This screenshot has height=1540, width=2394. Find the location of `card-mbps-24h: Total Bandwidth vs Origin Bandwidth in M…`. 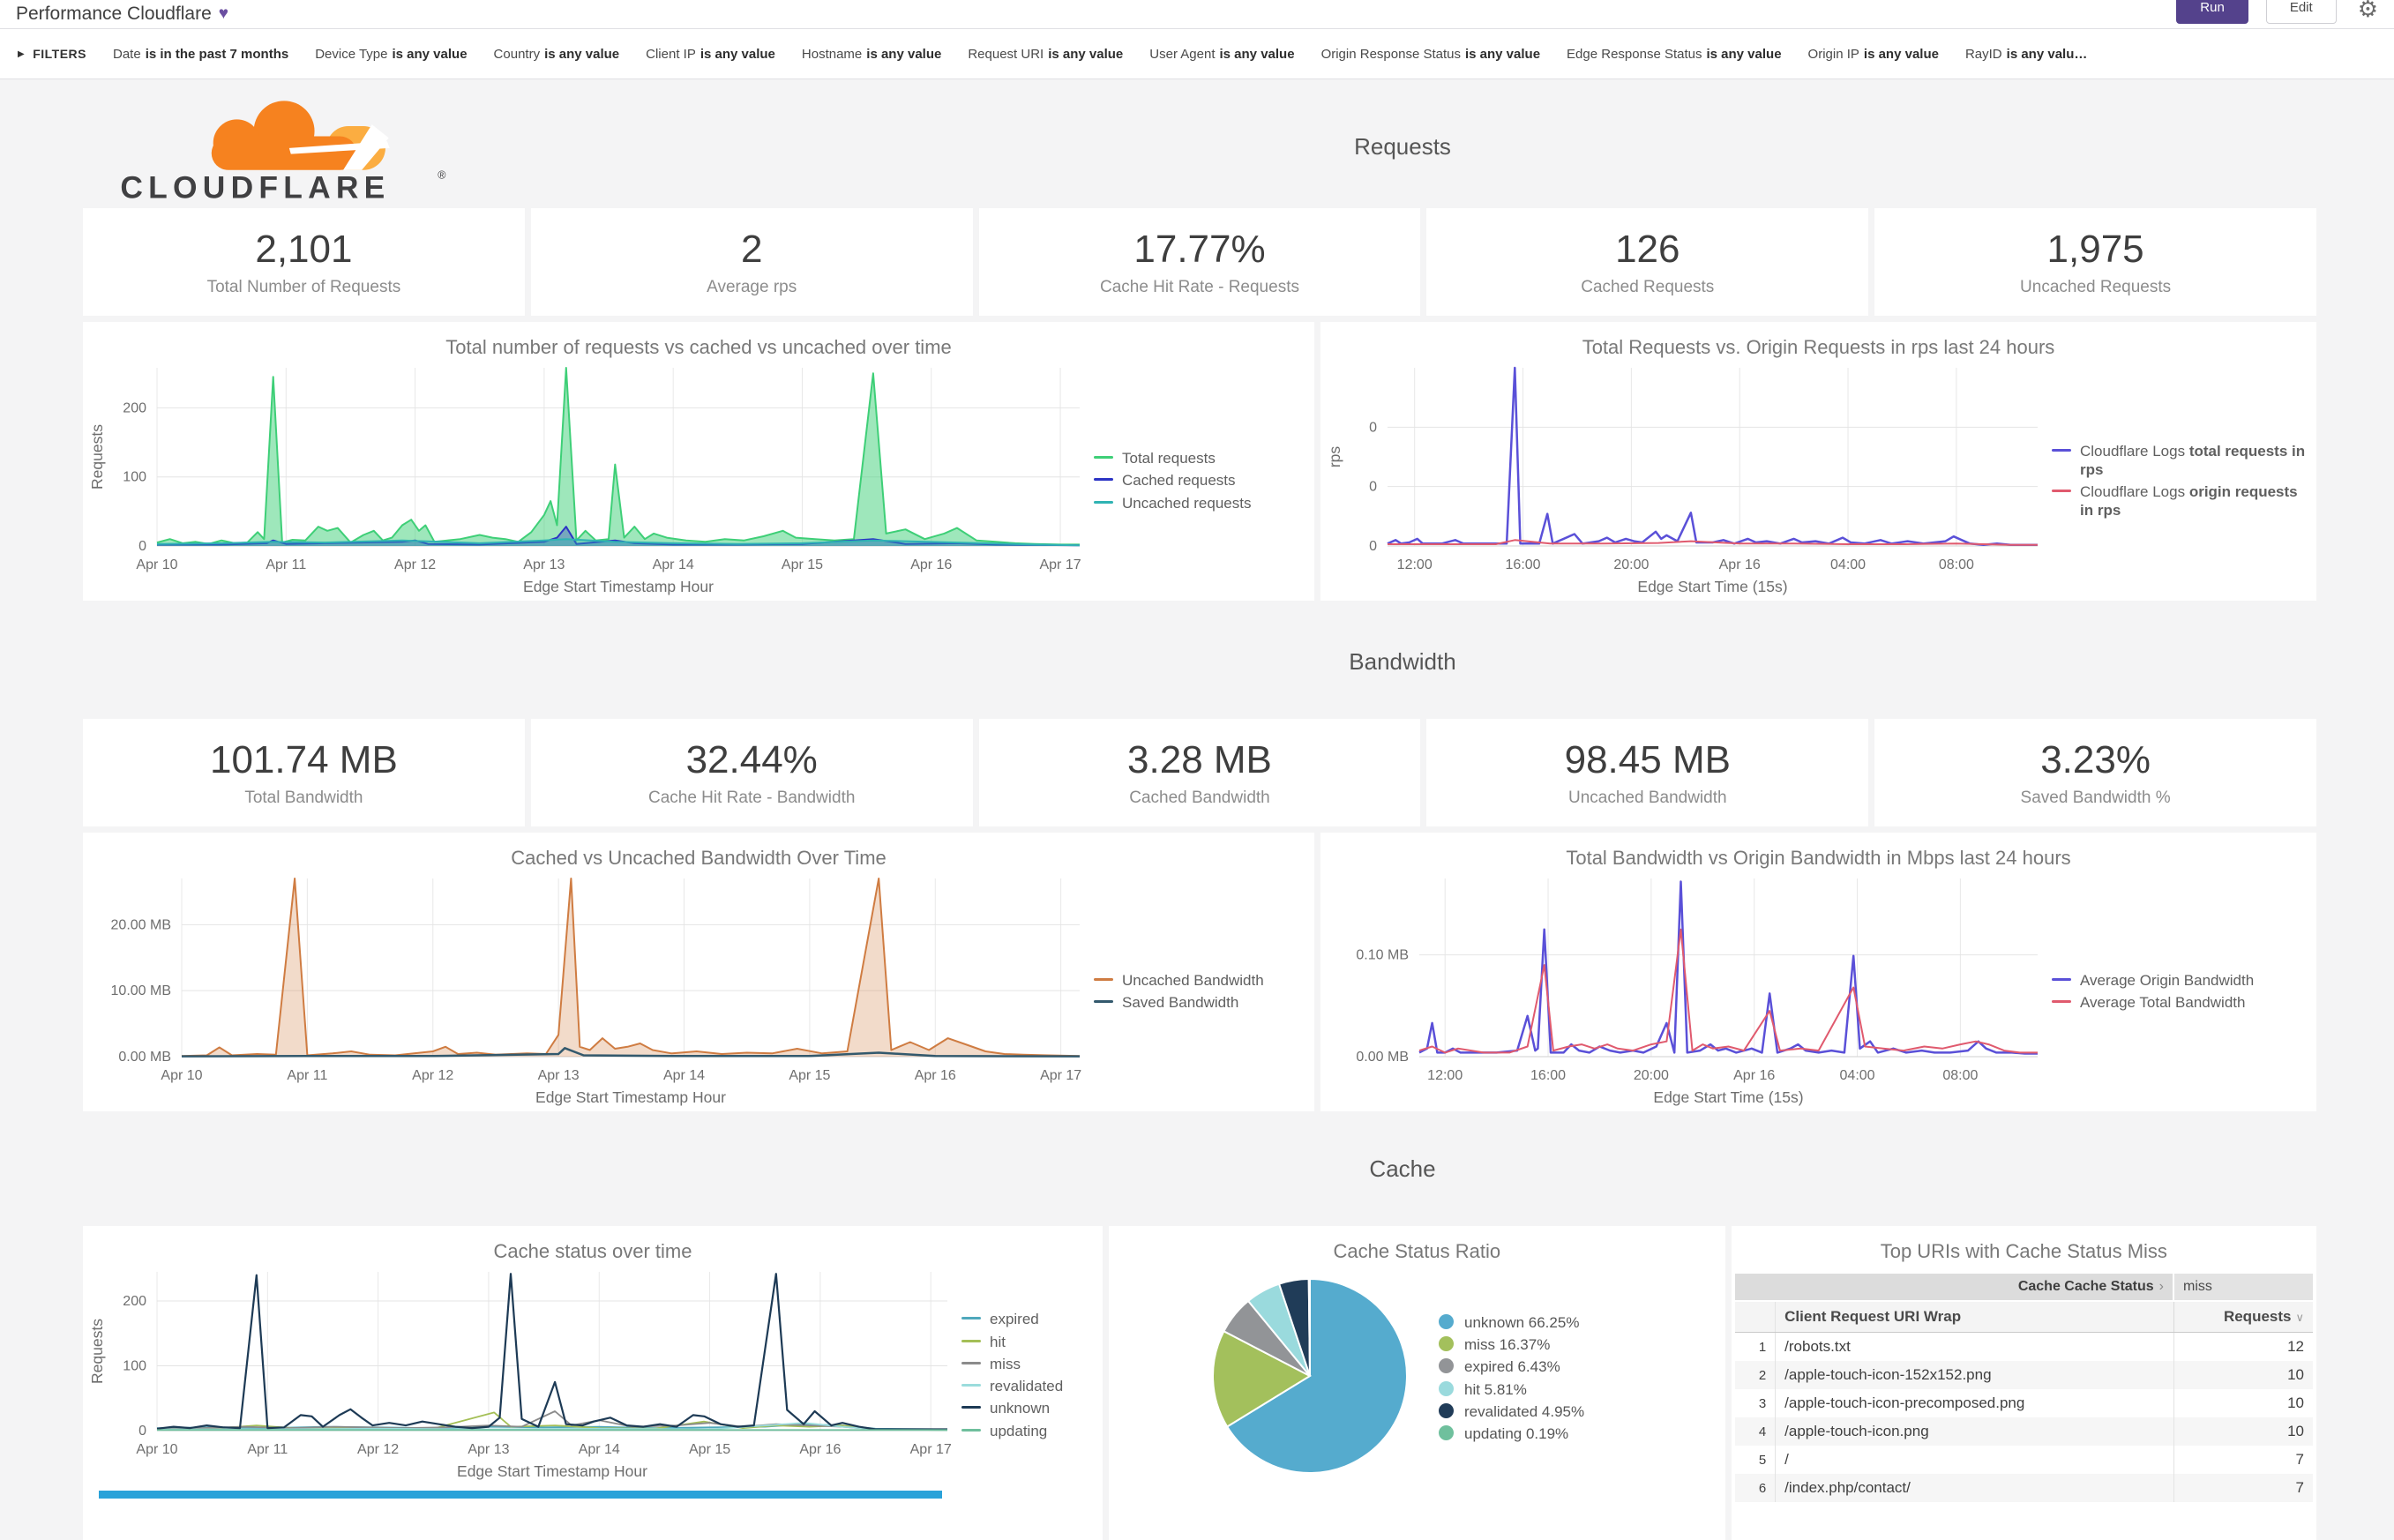

card-mbps-24h: Total Bandwidth vs Origin Bandwidth in M… is located at coordinates (1818, 972).